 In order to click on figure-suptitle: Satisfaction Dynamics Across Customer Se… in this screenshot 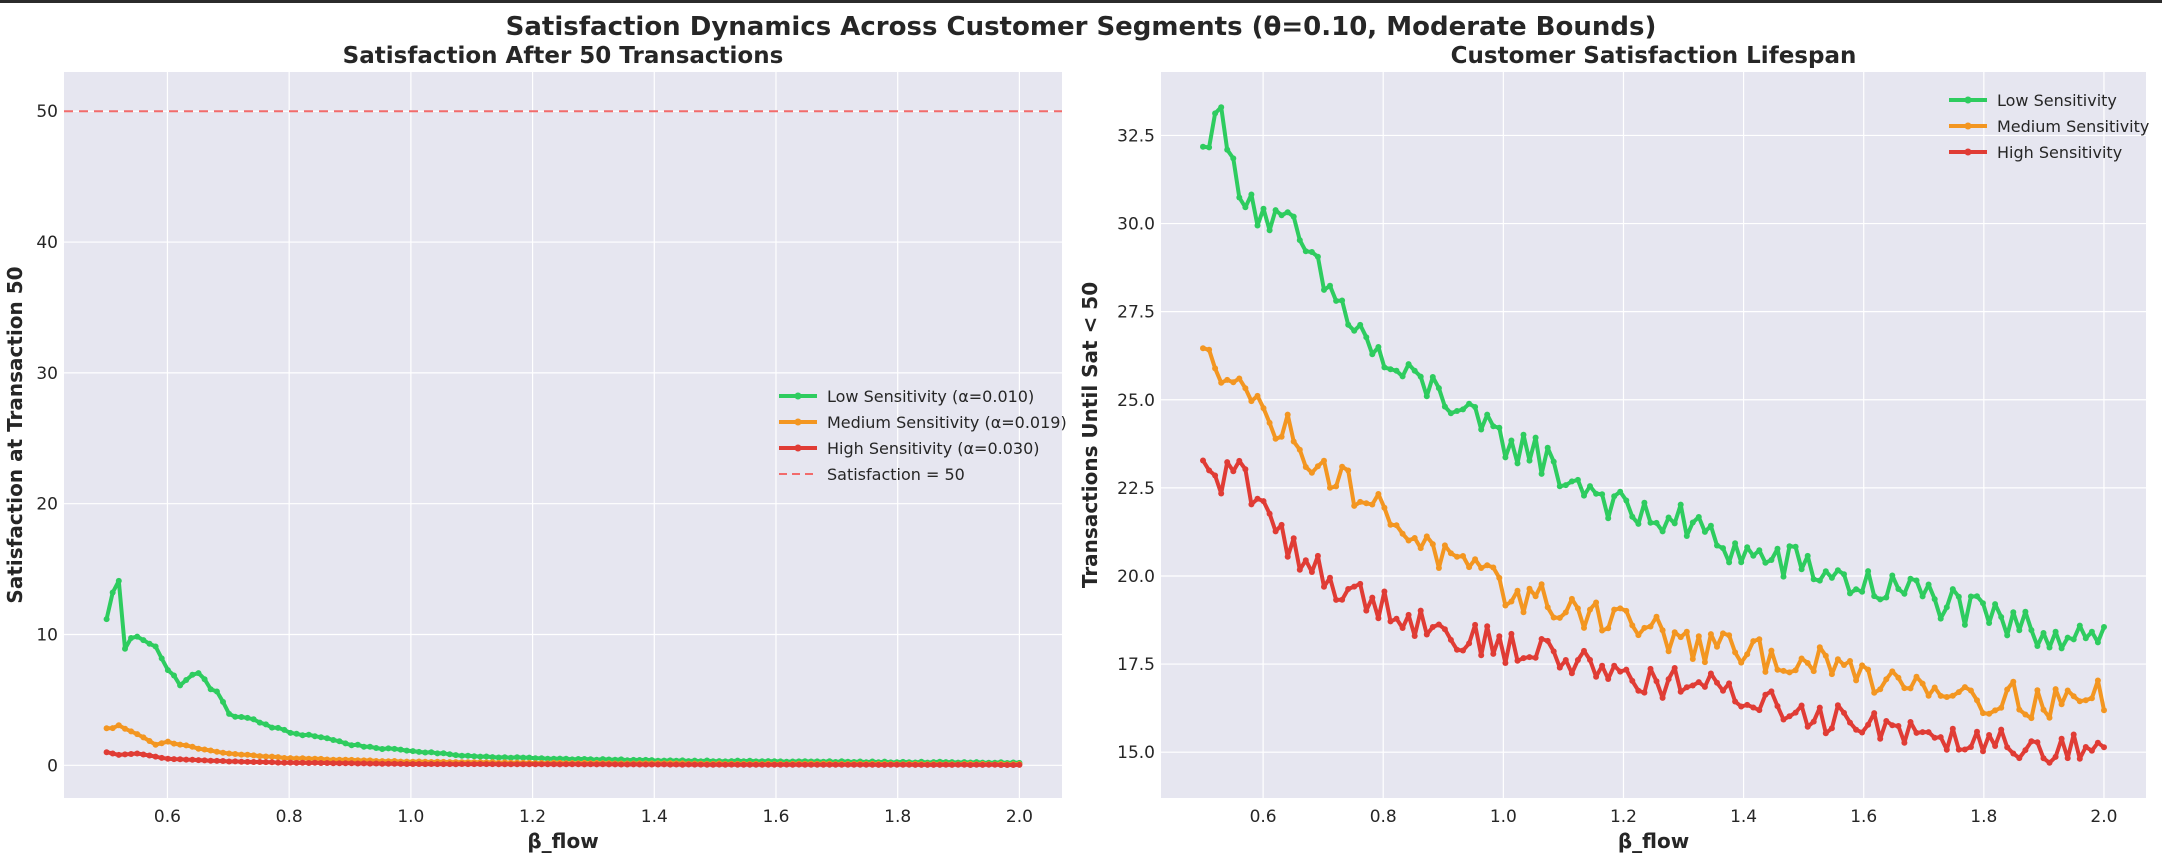, I will do `click(1081, 27)`.